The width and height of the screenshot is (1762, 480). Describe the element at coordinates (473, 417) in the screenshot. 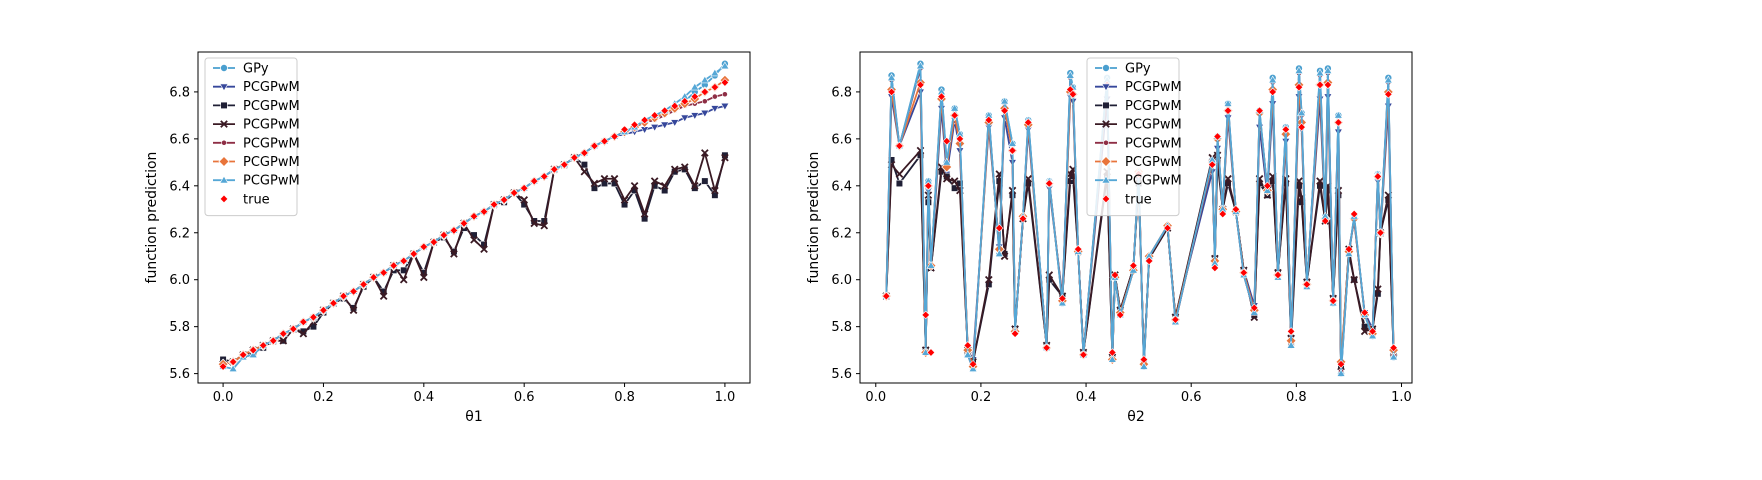

I see `x-axis-label: θ1` at that location.